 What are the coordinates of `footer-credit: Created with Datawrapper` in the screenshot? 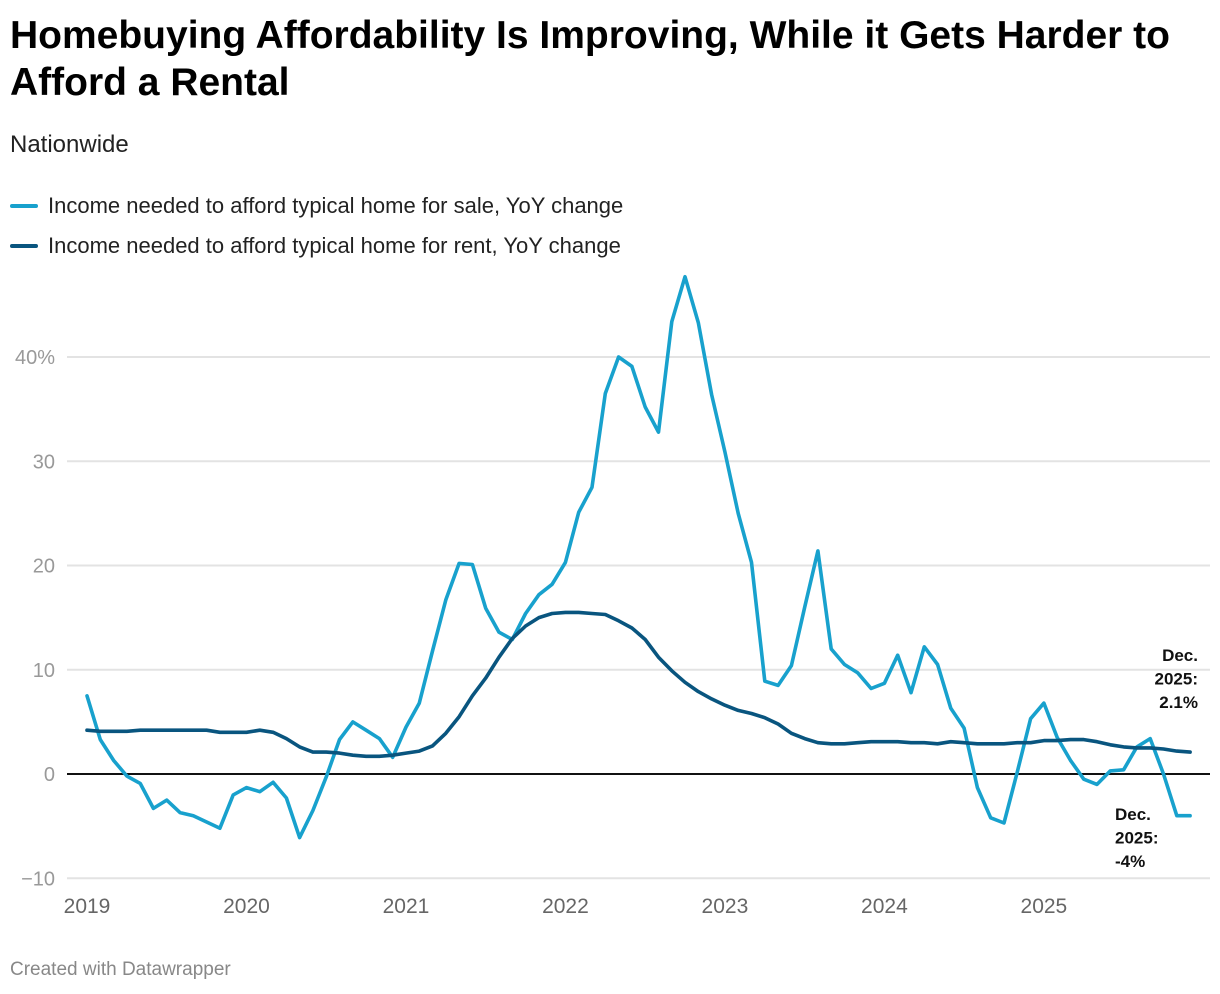 It's located at (120, 969).